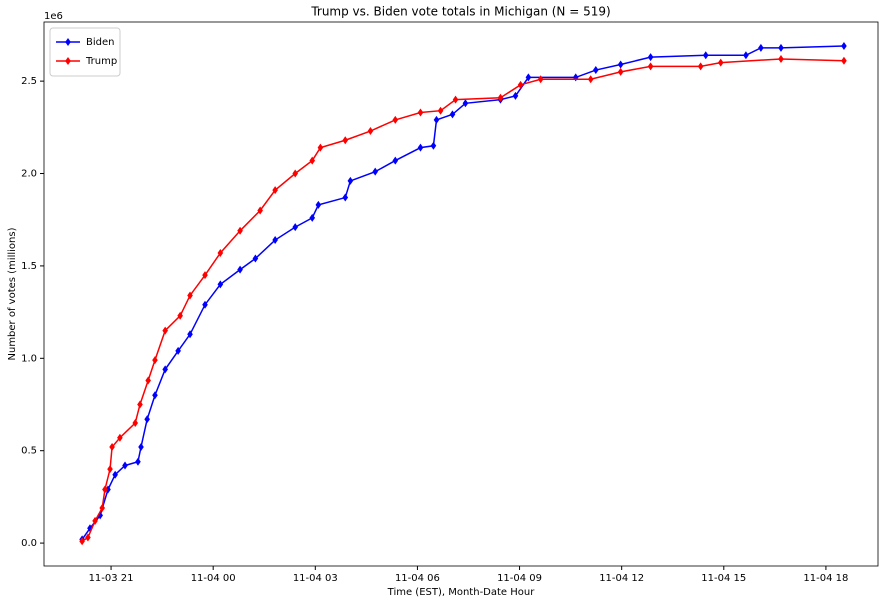  What do you see at coordinates (53, 16) in the screenshot?
I see `y-offset-label: 1e6` at bounding box center [53, 16].